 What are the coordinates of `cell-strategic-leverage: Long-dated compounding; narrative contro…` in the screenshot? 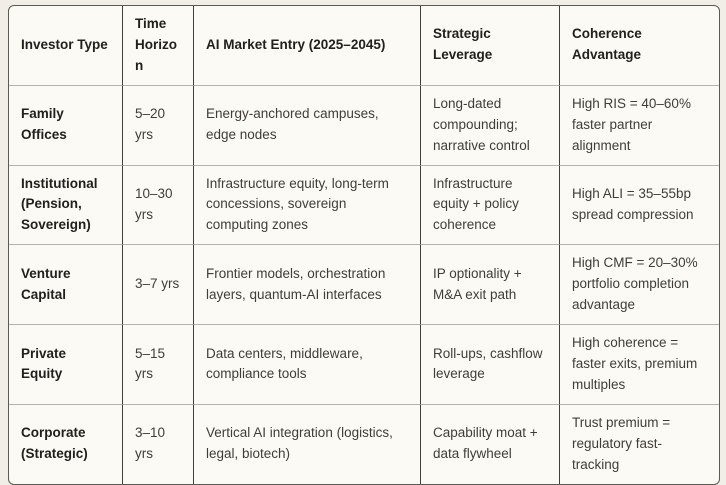 It's located at (489, 124).